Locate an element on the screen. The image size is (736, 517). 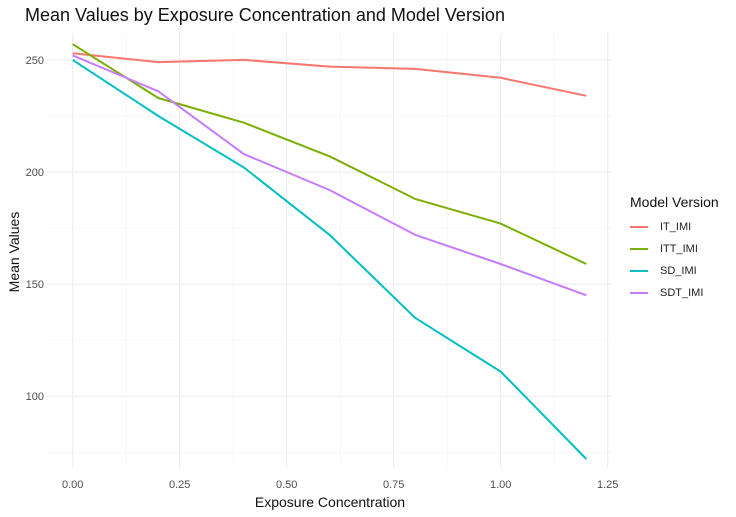
x-tick-label: 0.25 is located at coordinates (179, 485).